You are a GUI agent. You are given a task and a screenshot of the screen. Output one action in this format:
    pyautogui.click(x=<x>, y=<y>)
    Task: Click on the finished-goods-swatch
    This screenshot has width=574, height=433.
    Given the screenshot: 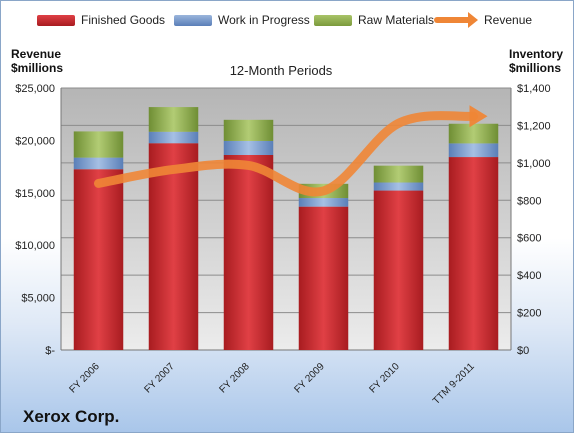 What is the action you would take?
    pyautogui.click(x=56, y=20)
    